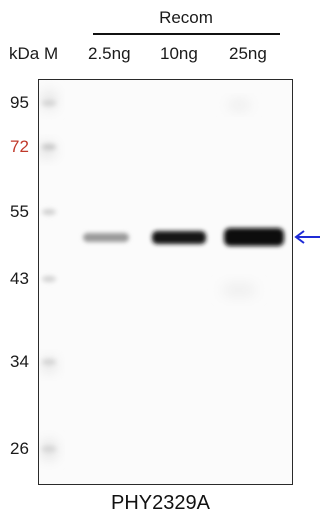 The width and height of the screenshot is (321, 520). What do you see at coordinates (19, 102) in the screenshot?
I see `marker-label-95: 95` at bounding box center [19, 102].